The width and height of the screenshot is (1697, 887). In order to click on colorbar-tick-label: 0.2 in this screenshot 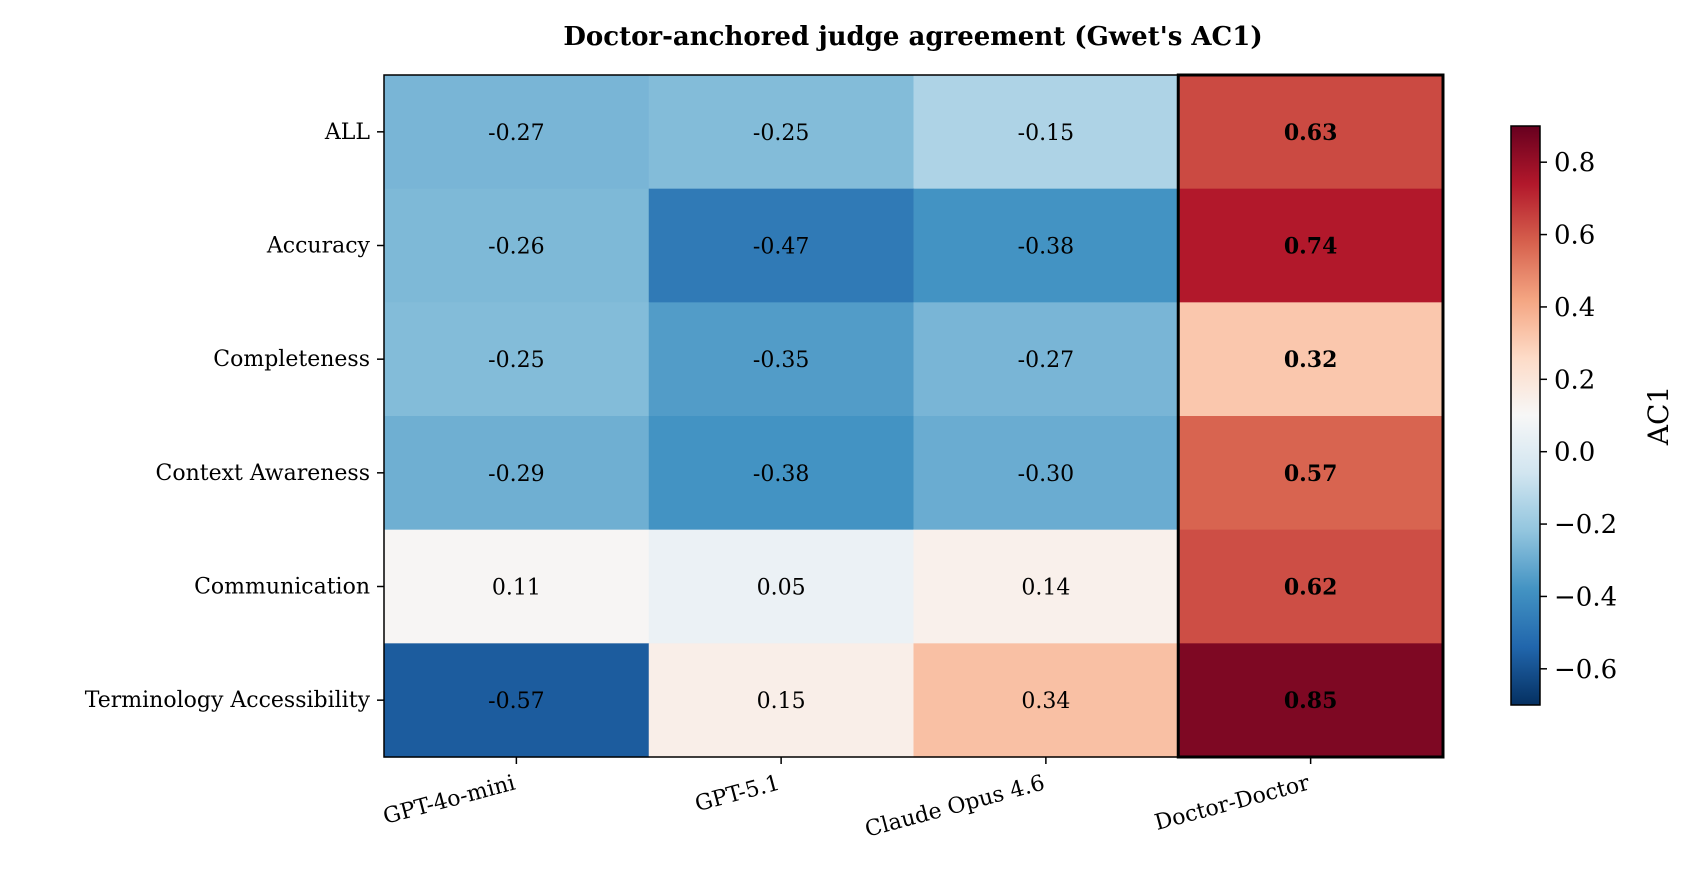, I will do `click(1574, 380)`.